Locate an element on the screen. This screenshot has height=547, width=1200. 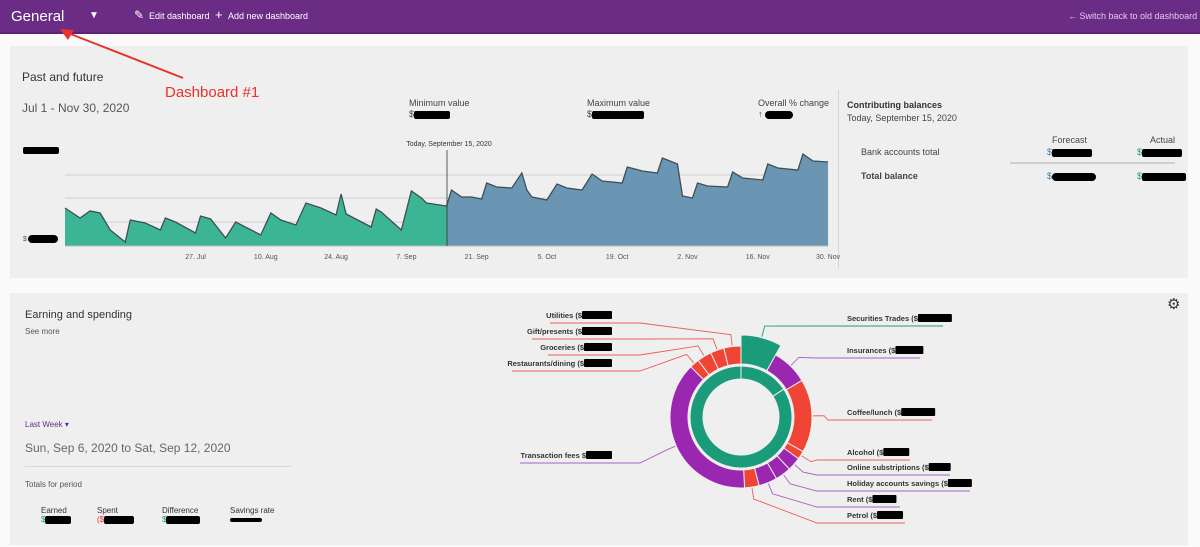
max-value-label: Maximum value is located at coordinates (619, 103).